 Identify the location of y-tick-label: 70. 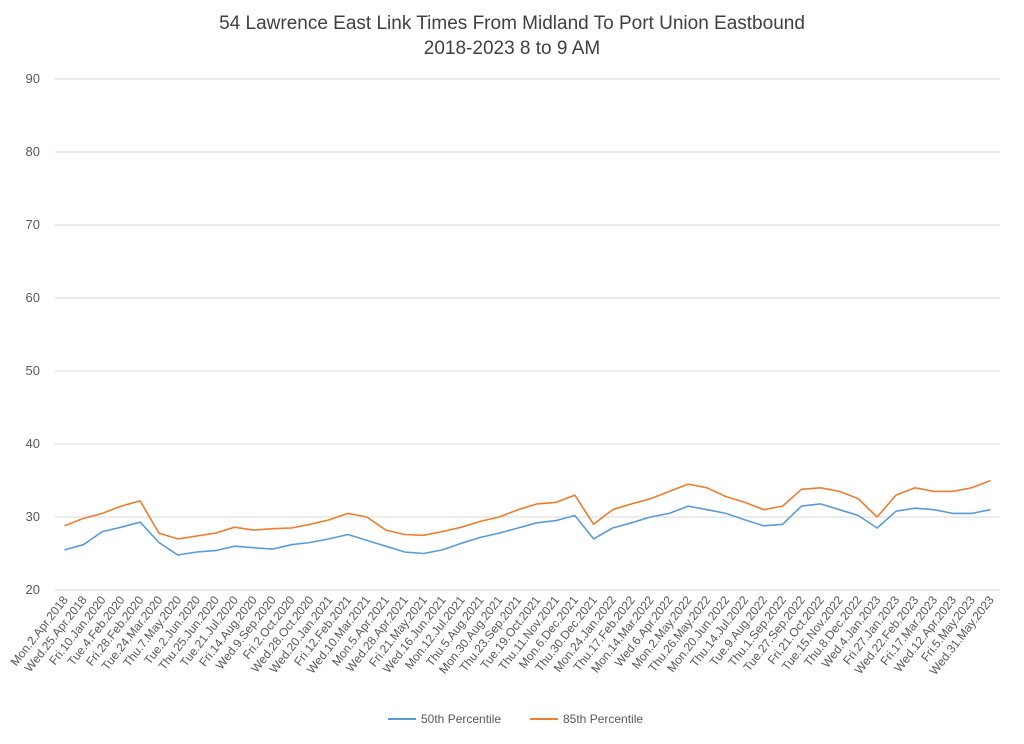
(33, 224).